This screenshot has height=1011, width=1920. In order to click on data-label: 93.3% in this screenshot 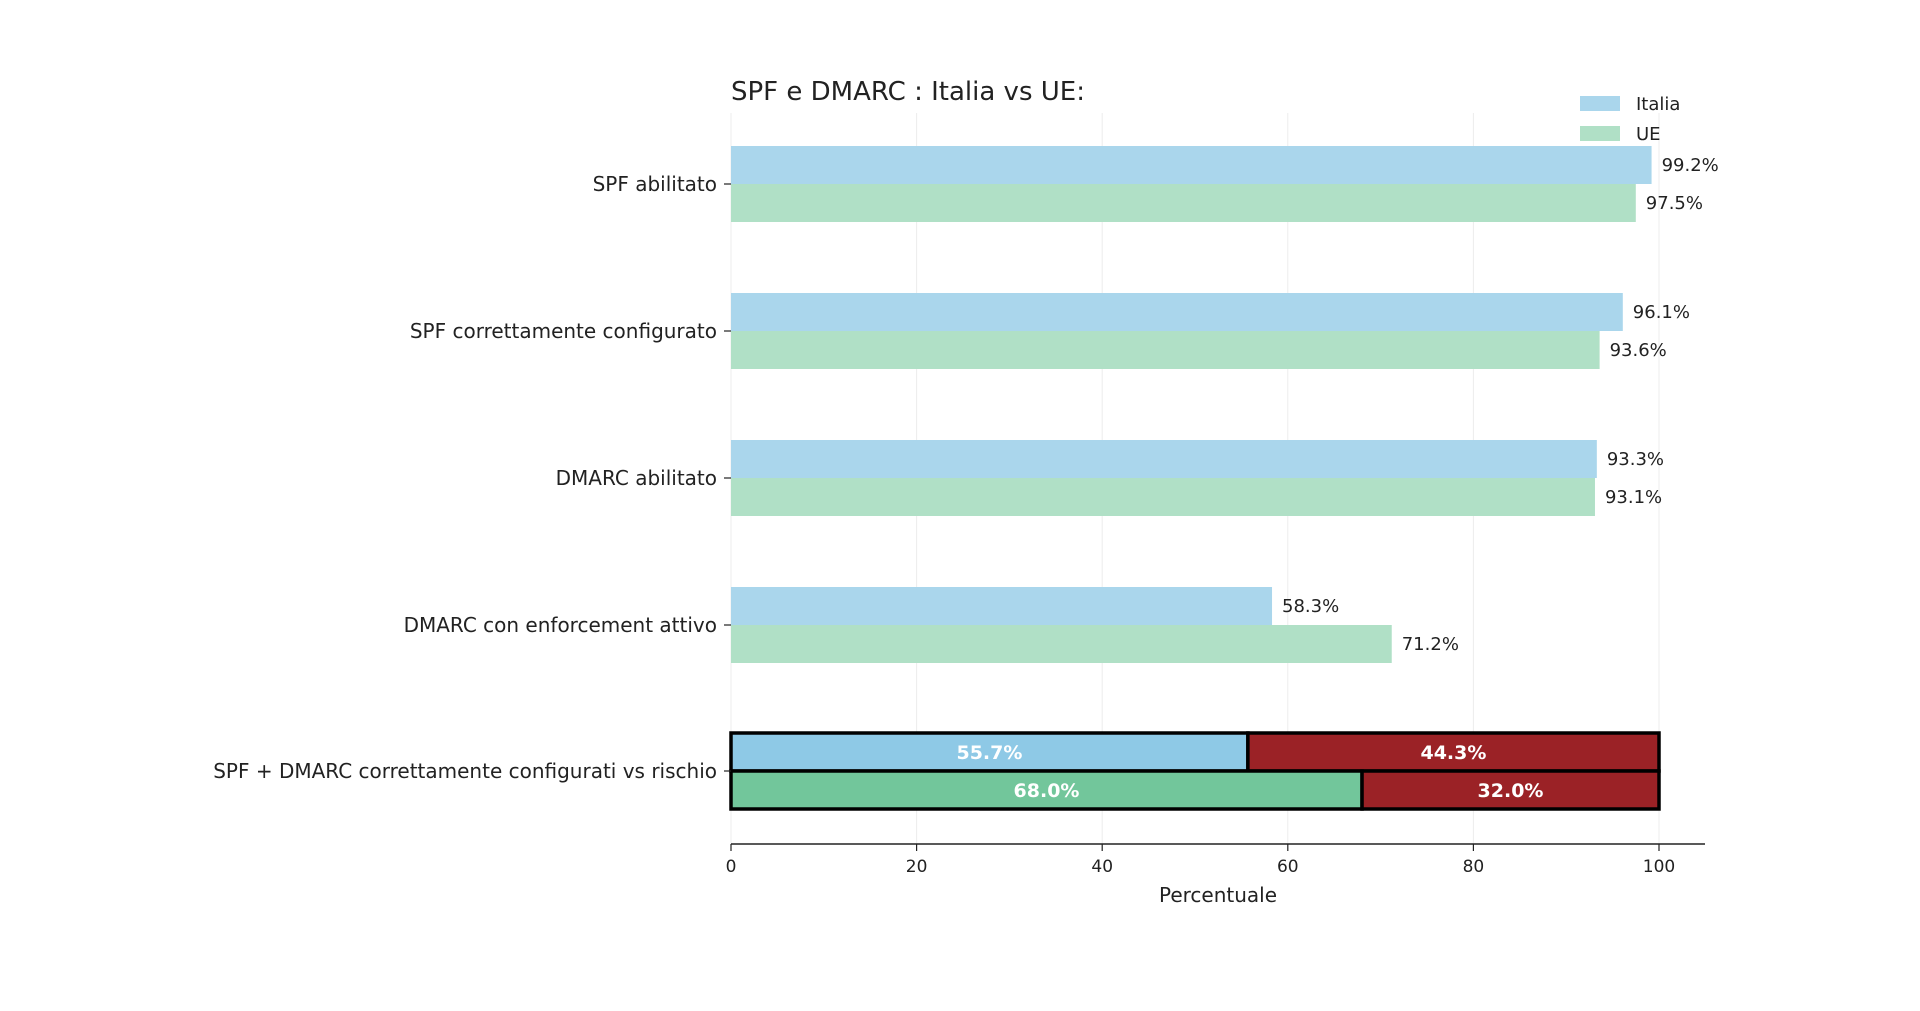, I will do `click(1635, 459)`.